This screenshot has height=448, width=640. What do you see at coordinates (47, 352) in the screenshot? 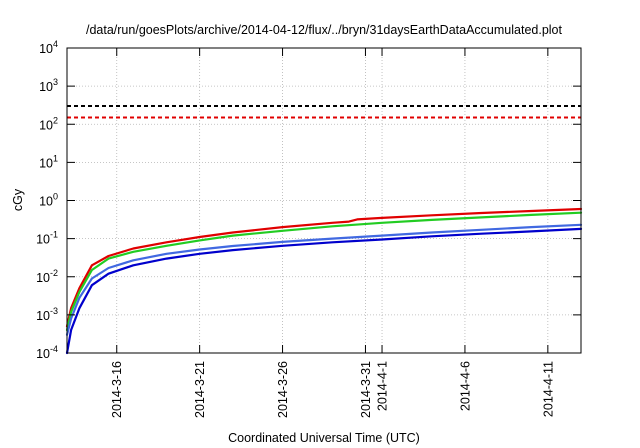
I see `y-tick-label: 10⁻⁴` at bounding box center [47, 352].